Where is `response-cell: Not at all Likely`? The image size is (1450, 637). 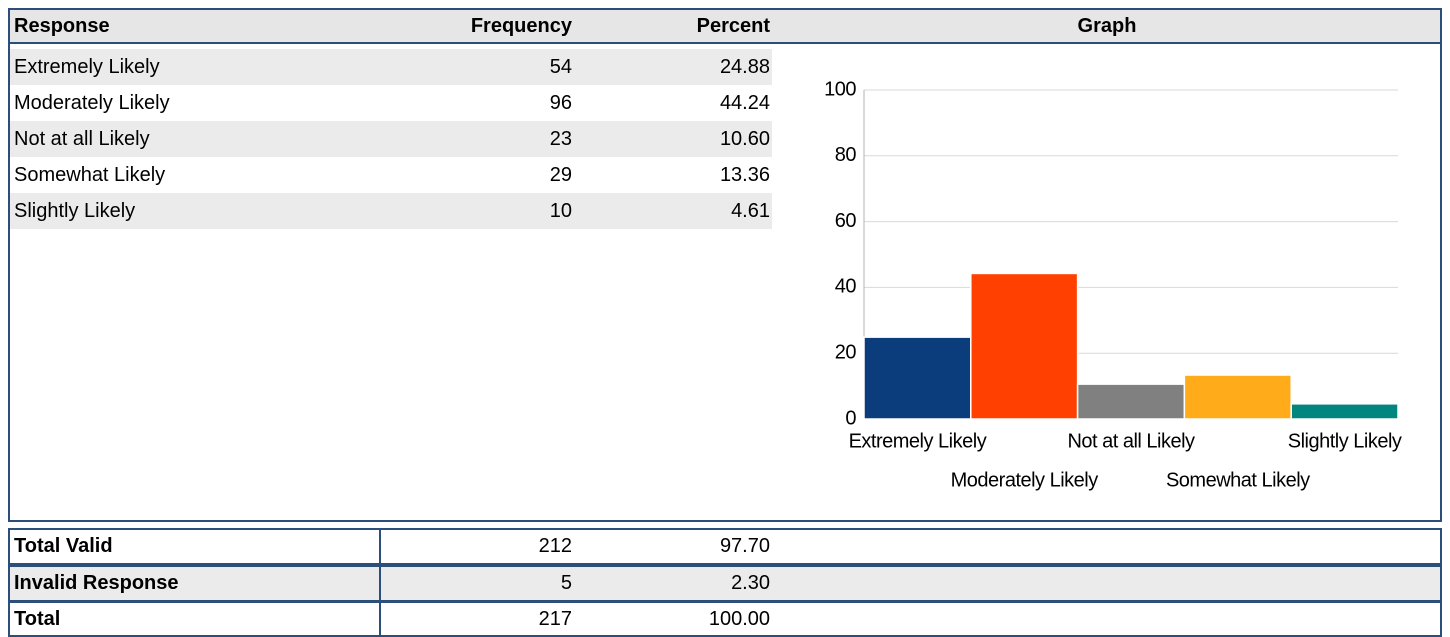 response-cell: Not at all Likely is located at coordinates (82, 139).